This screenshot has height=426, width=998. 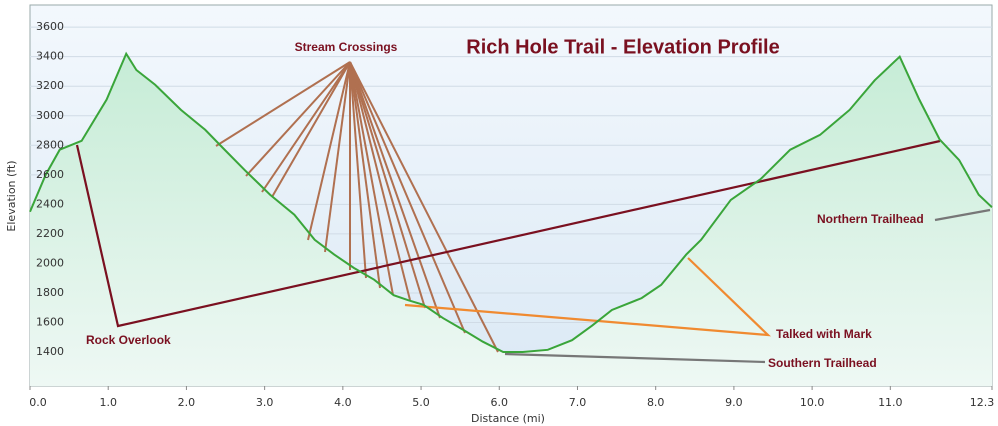 I want to click on y-tick-label: 2200, so click(x=50, y=233).